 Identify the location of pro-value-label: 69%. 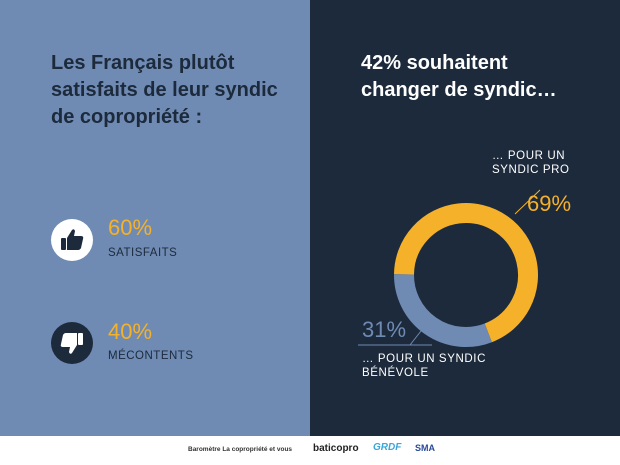
(549, 203).